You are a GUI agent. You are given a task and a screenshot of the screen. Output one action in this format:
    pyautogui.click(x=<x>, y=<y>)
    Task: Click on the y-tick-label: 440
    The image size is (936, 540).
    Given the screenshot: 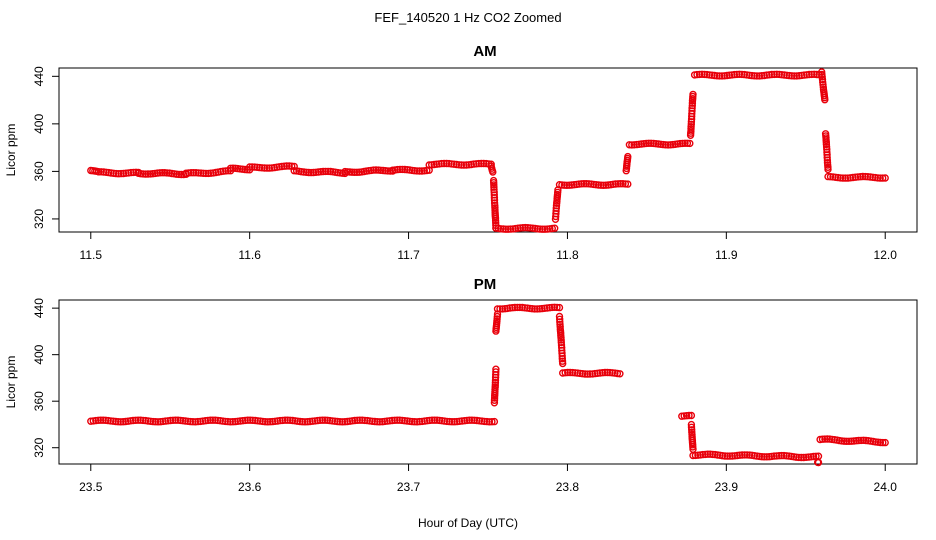 What is the action you would take?
    pyautogui.click(x=39, y=76)
    